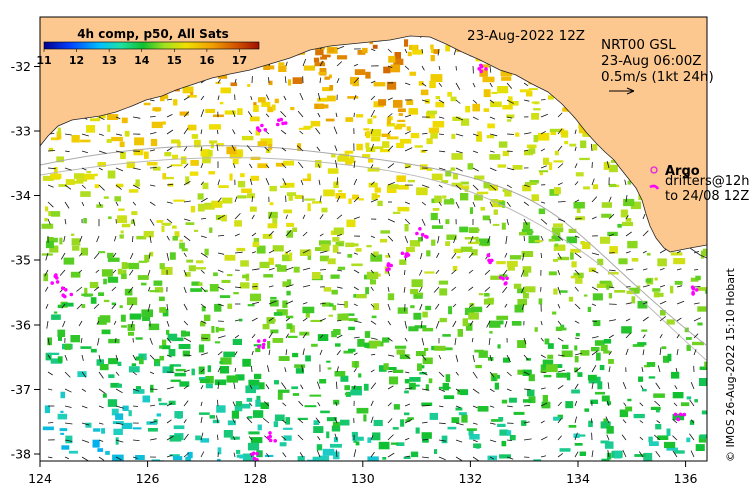 The image size is (750, 496). Describe the element at coordinates (151, 45) in the screenshot. I see `colorbar-gradient` at that location.